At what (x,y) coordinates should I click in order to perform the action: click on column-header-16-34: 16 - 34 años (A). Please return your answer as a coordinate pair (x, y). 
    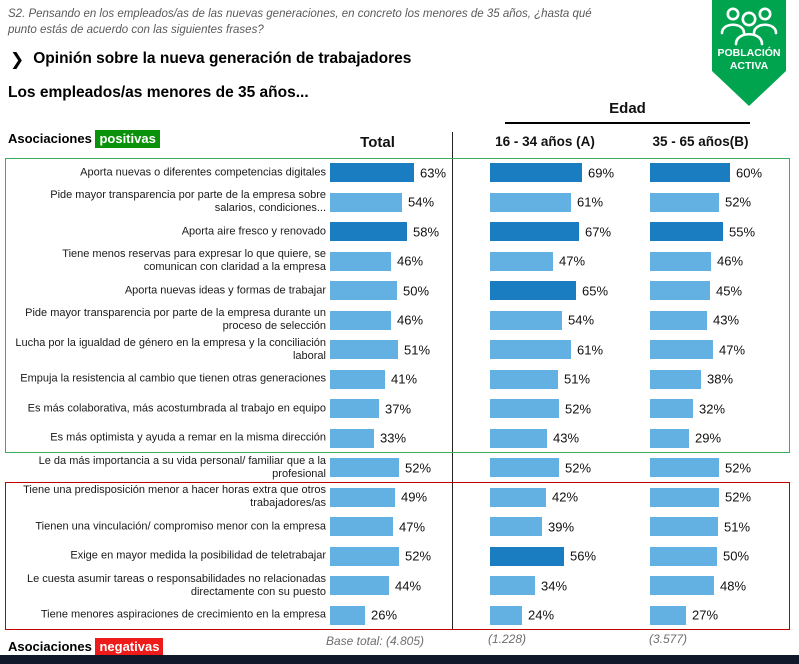
    Looking at the image, I should click on (545, 141).